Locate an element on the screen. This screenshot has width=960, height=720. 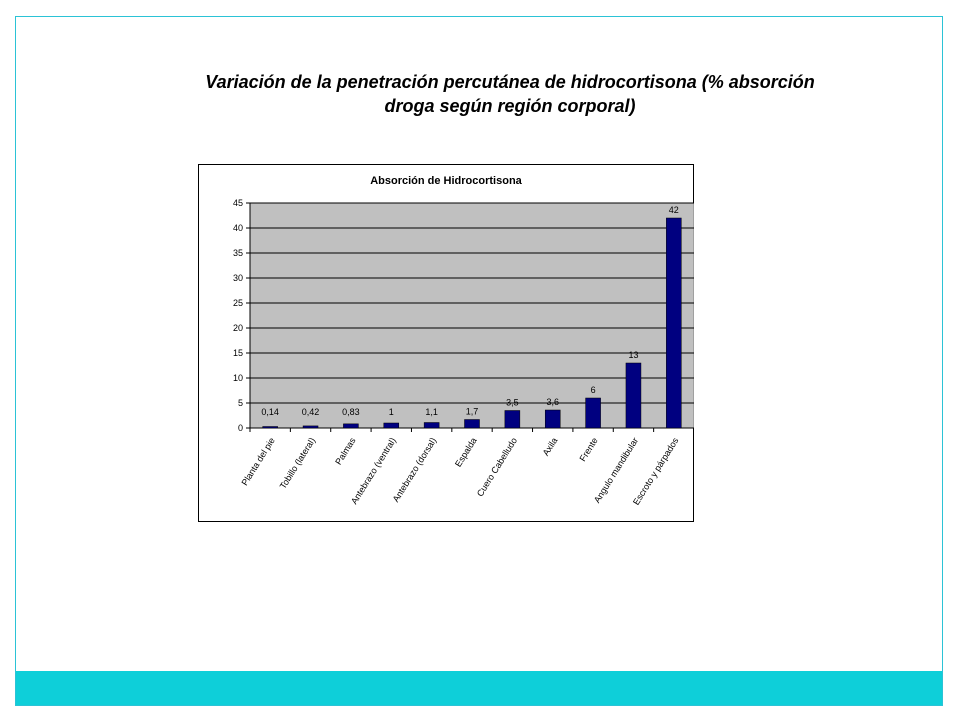
y-tick-label: 30 is located at coordinates (238, 278).